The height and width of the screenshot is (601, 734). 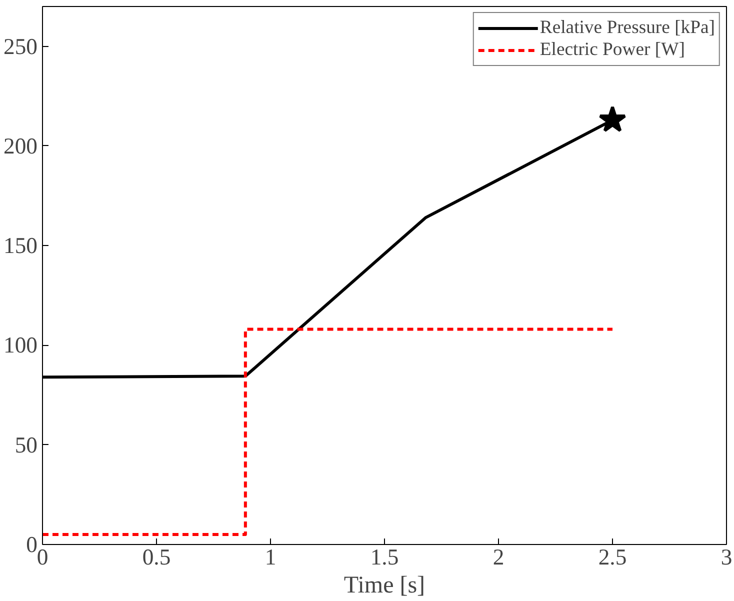 I want to click on x-tick-label: 1, so click(x=270, y=557).